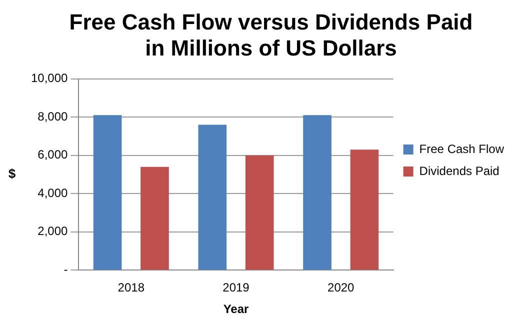  Describe the element at coordinates (341, 287) in the screenshot. I see `x-tick-label: 2020` at that location.